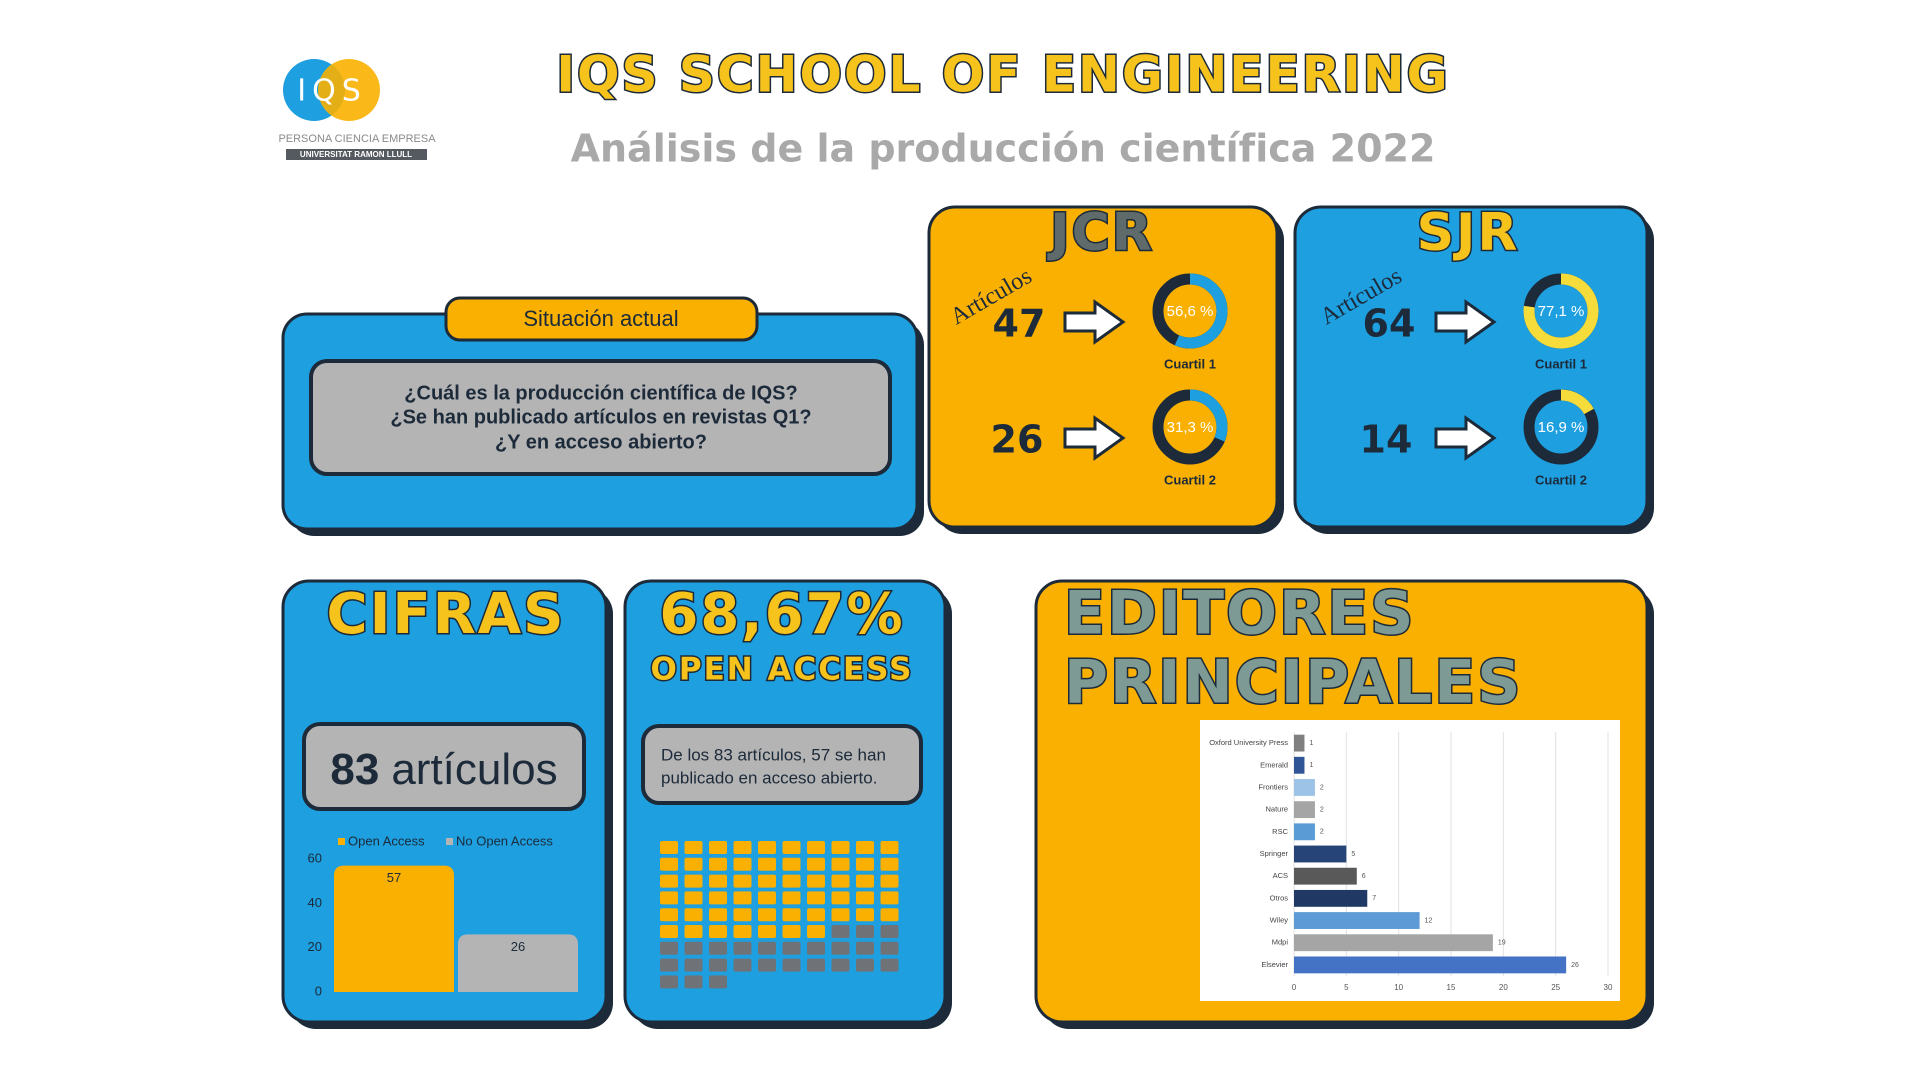 The image size is (1920, 1080). Describe the element at coordinates (1471, 367) in the screenshot. I see `sjr-panel` at that location.